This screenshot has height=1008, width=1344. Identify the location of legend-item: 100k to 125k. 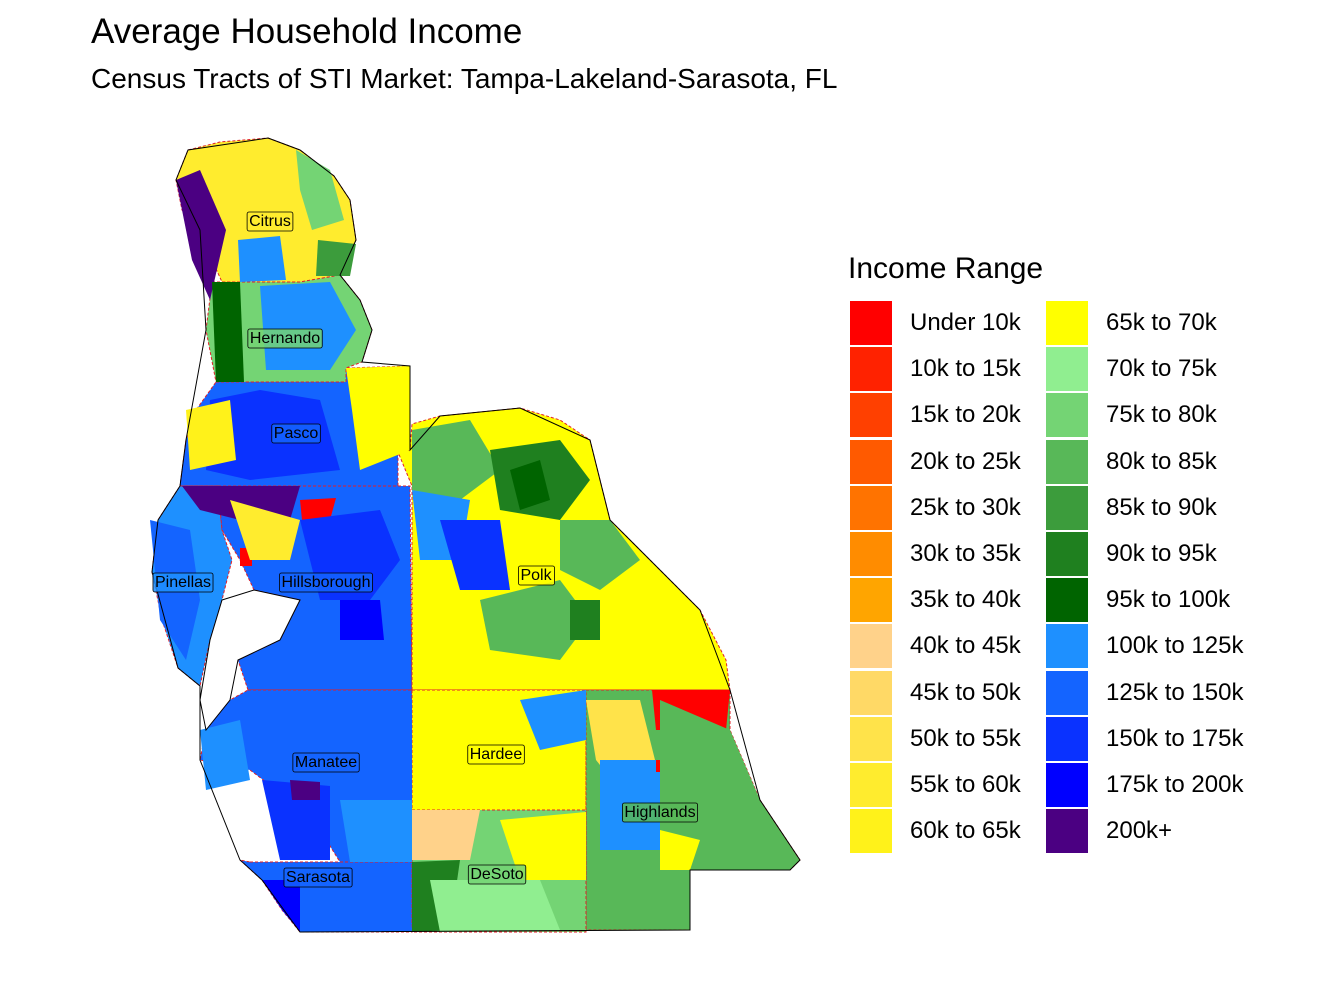
(1144, 646).